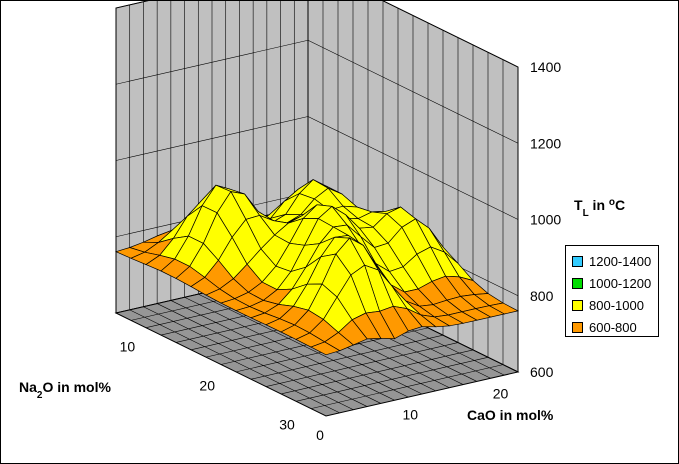 This screenshot has width=679, height=464. I want to click on x-tick-label: 0, so click(320, 435).